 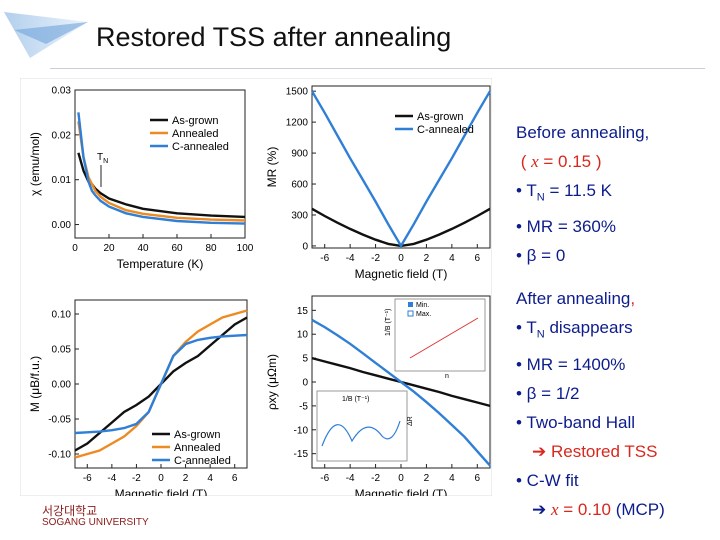 What do you see at coordinates (423, 314) in the screenshot?
I see `inset-text: Max.` at bounding box center [423, 314].